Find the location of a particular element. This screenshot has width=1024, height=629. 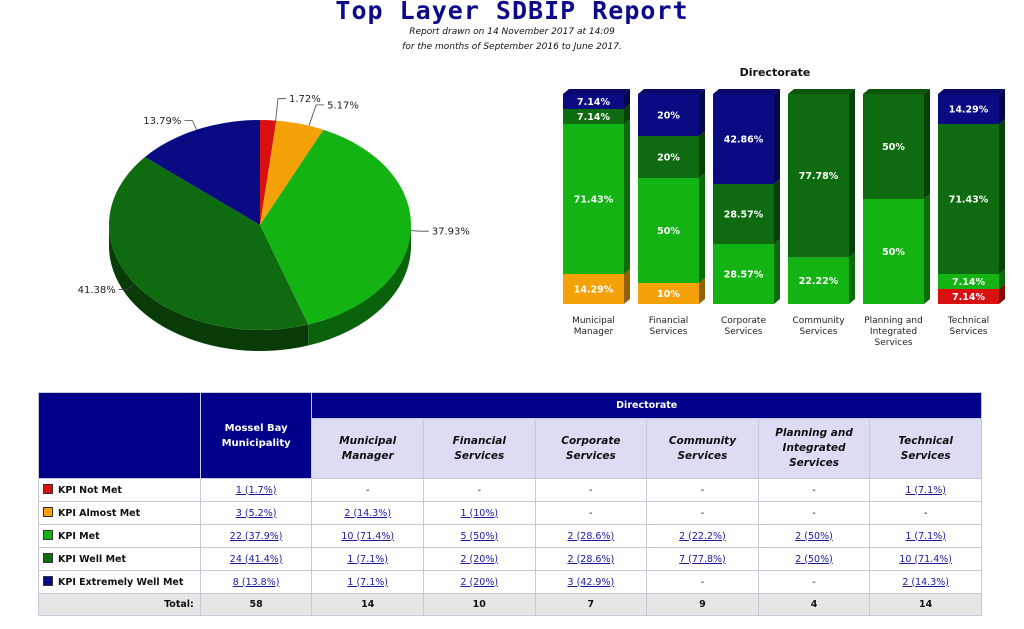

kpi-count-link: 7 (77.8%) is located at coordinates (702, 559).